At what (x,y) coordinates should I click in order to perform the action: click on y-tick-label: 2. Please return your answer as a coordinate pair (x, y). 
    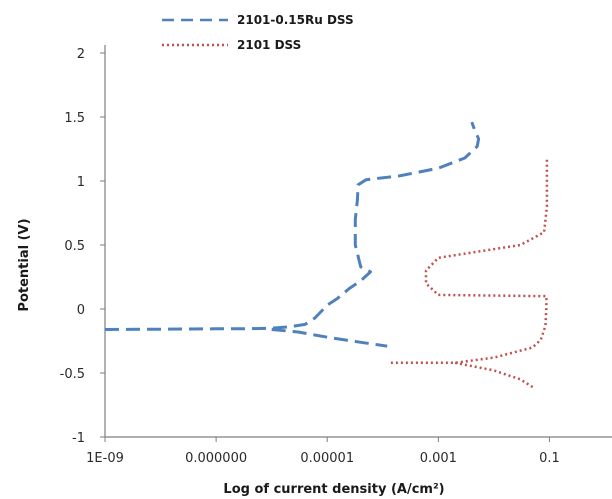
    Looking at the image, I should click on (81, 54).